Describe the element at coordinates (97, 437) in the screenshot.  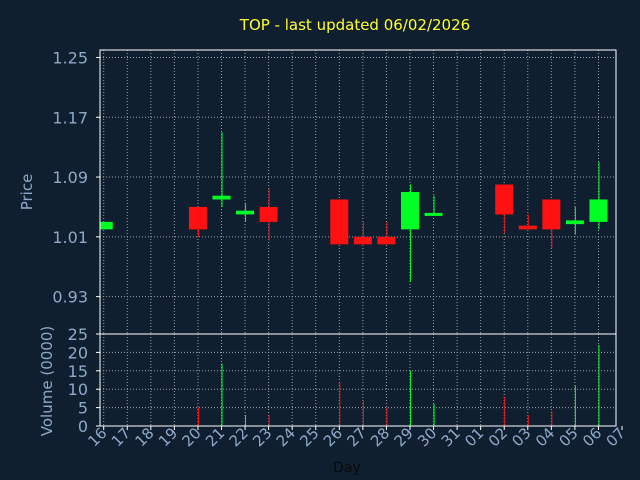
I see `x-tick-label: 16` at that location.